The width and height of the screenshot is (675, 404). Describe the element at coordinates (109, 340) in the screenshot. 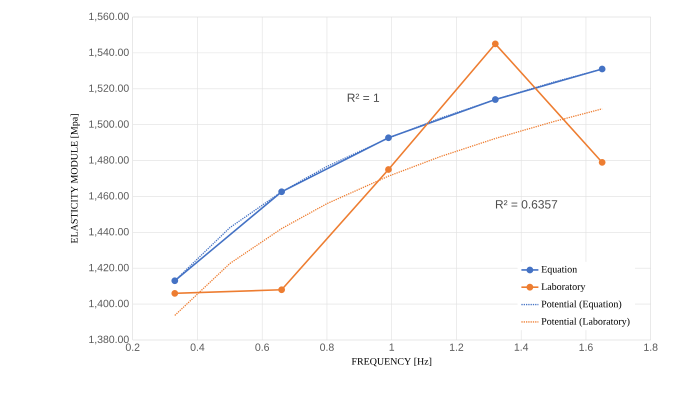

I see `y-tick-label: 1,380.00` at that location.